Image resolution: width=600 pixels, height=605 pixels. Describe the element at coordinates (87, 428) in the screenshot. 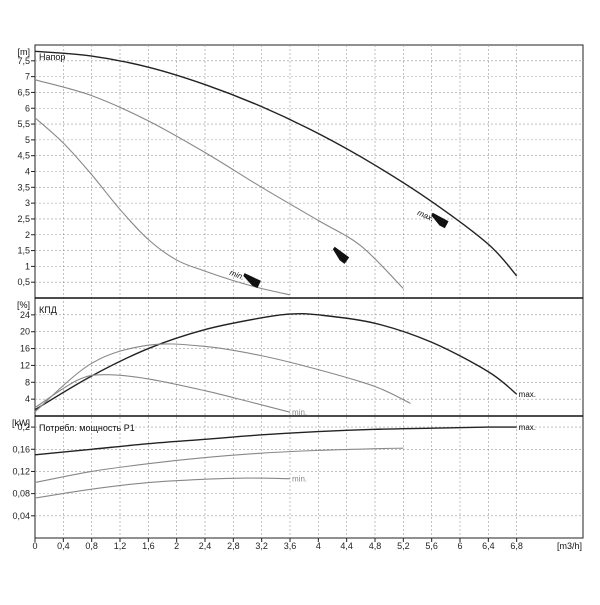

I see `panel-title: Потребл. мощность P1` at that location.